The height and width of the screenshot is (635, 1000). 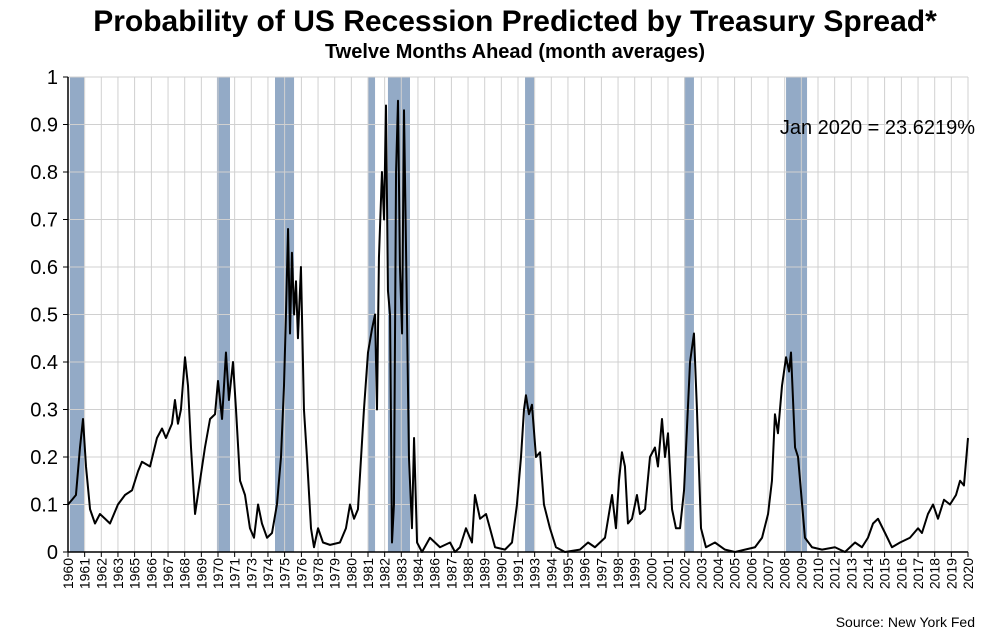 I want to click on x-tick-label: 1997, so click(x=601, y=573).